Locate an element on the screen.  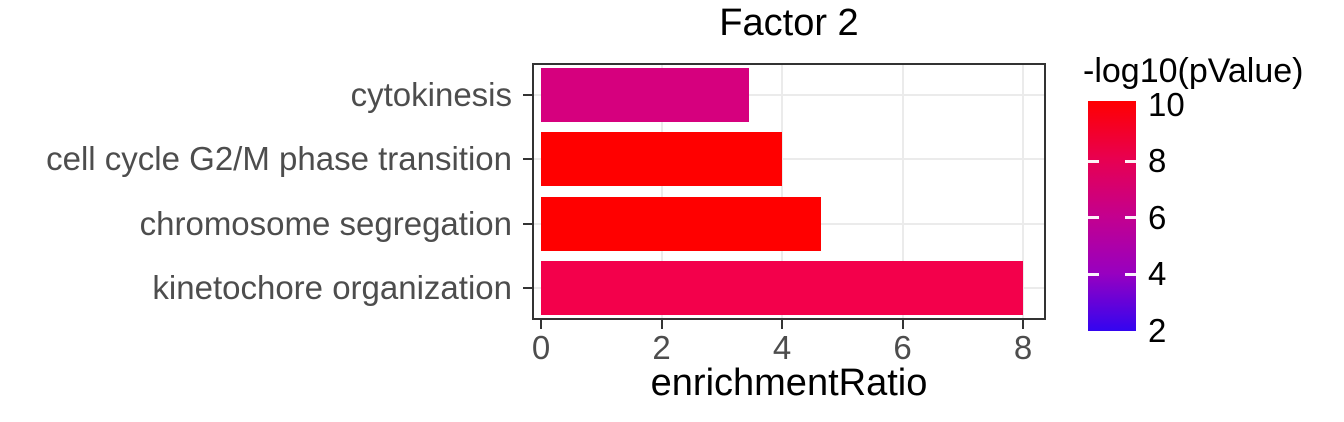
legend-tick-label: 6 is located at coordinates (1157, 217).